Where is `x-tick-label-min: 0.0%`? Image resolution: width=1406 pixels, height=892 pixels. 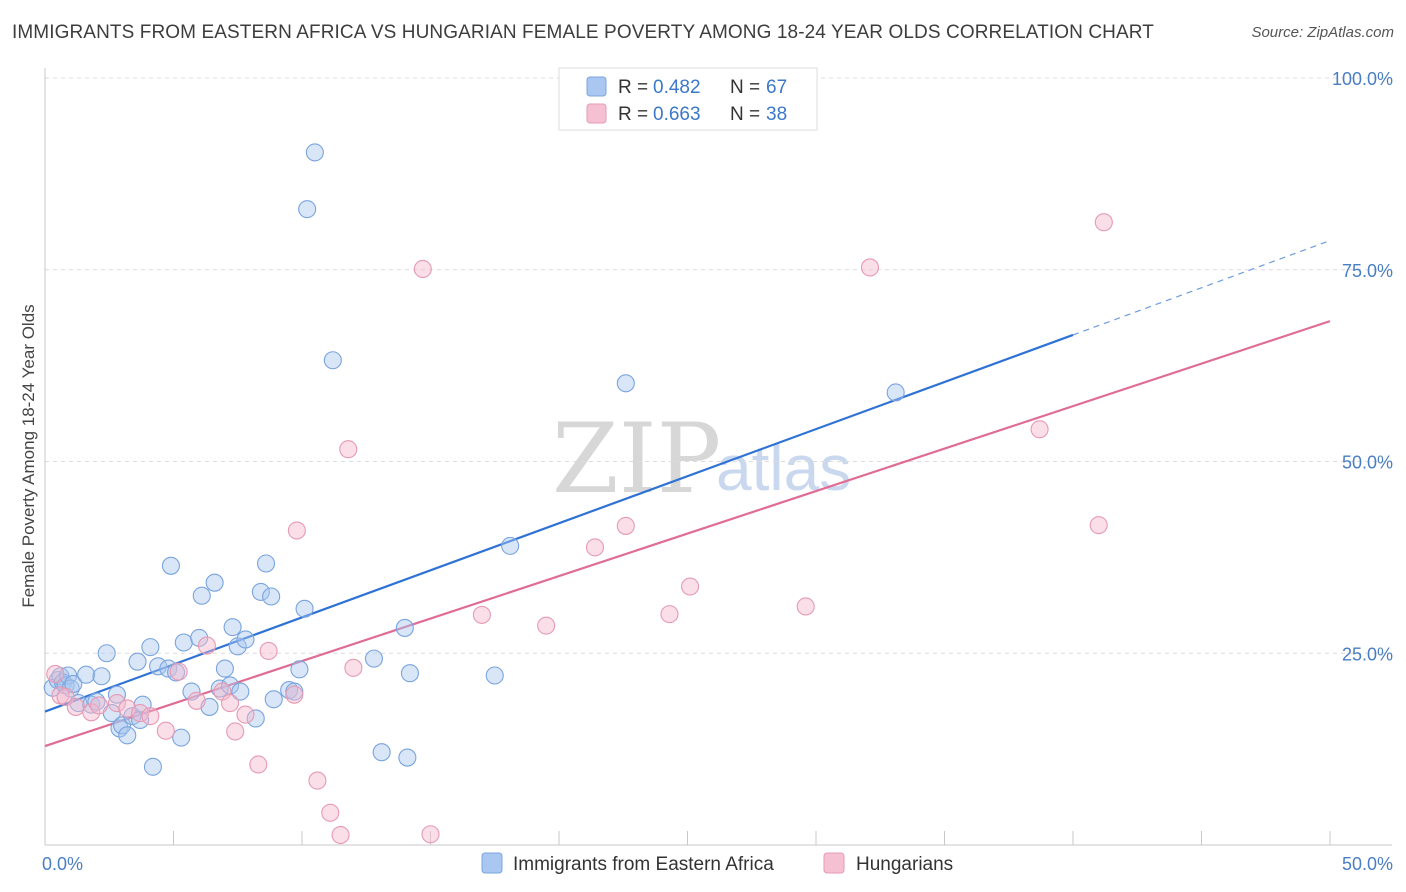
x-tick-label-min: 0.0% is located at coordinates (62, 864).